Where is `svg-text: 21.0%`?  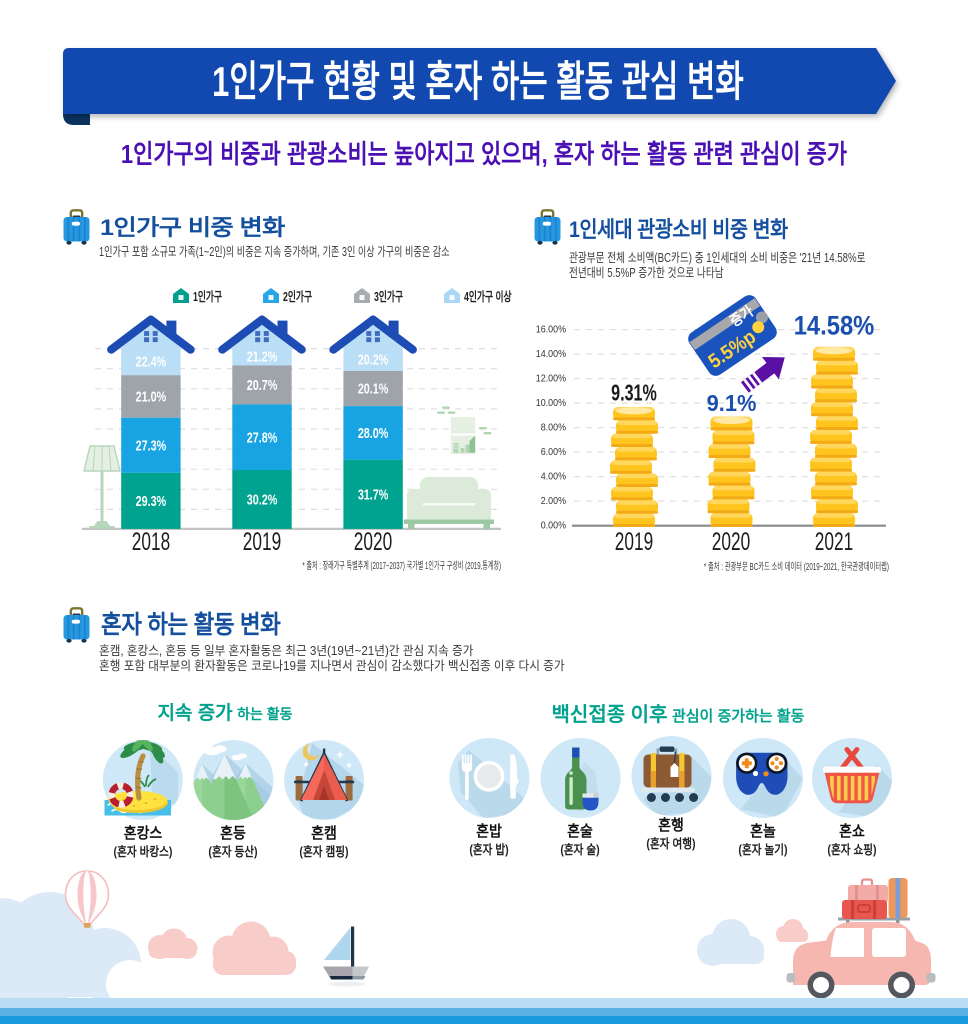 svg-text: 21.0% is located at coordinates (151, 396).